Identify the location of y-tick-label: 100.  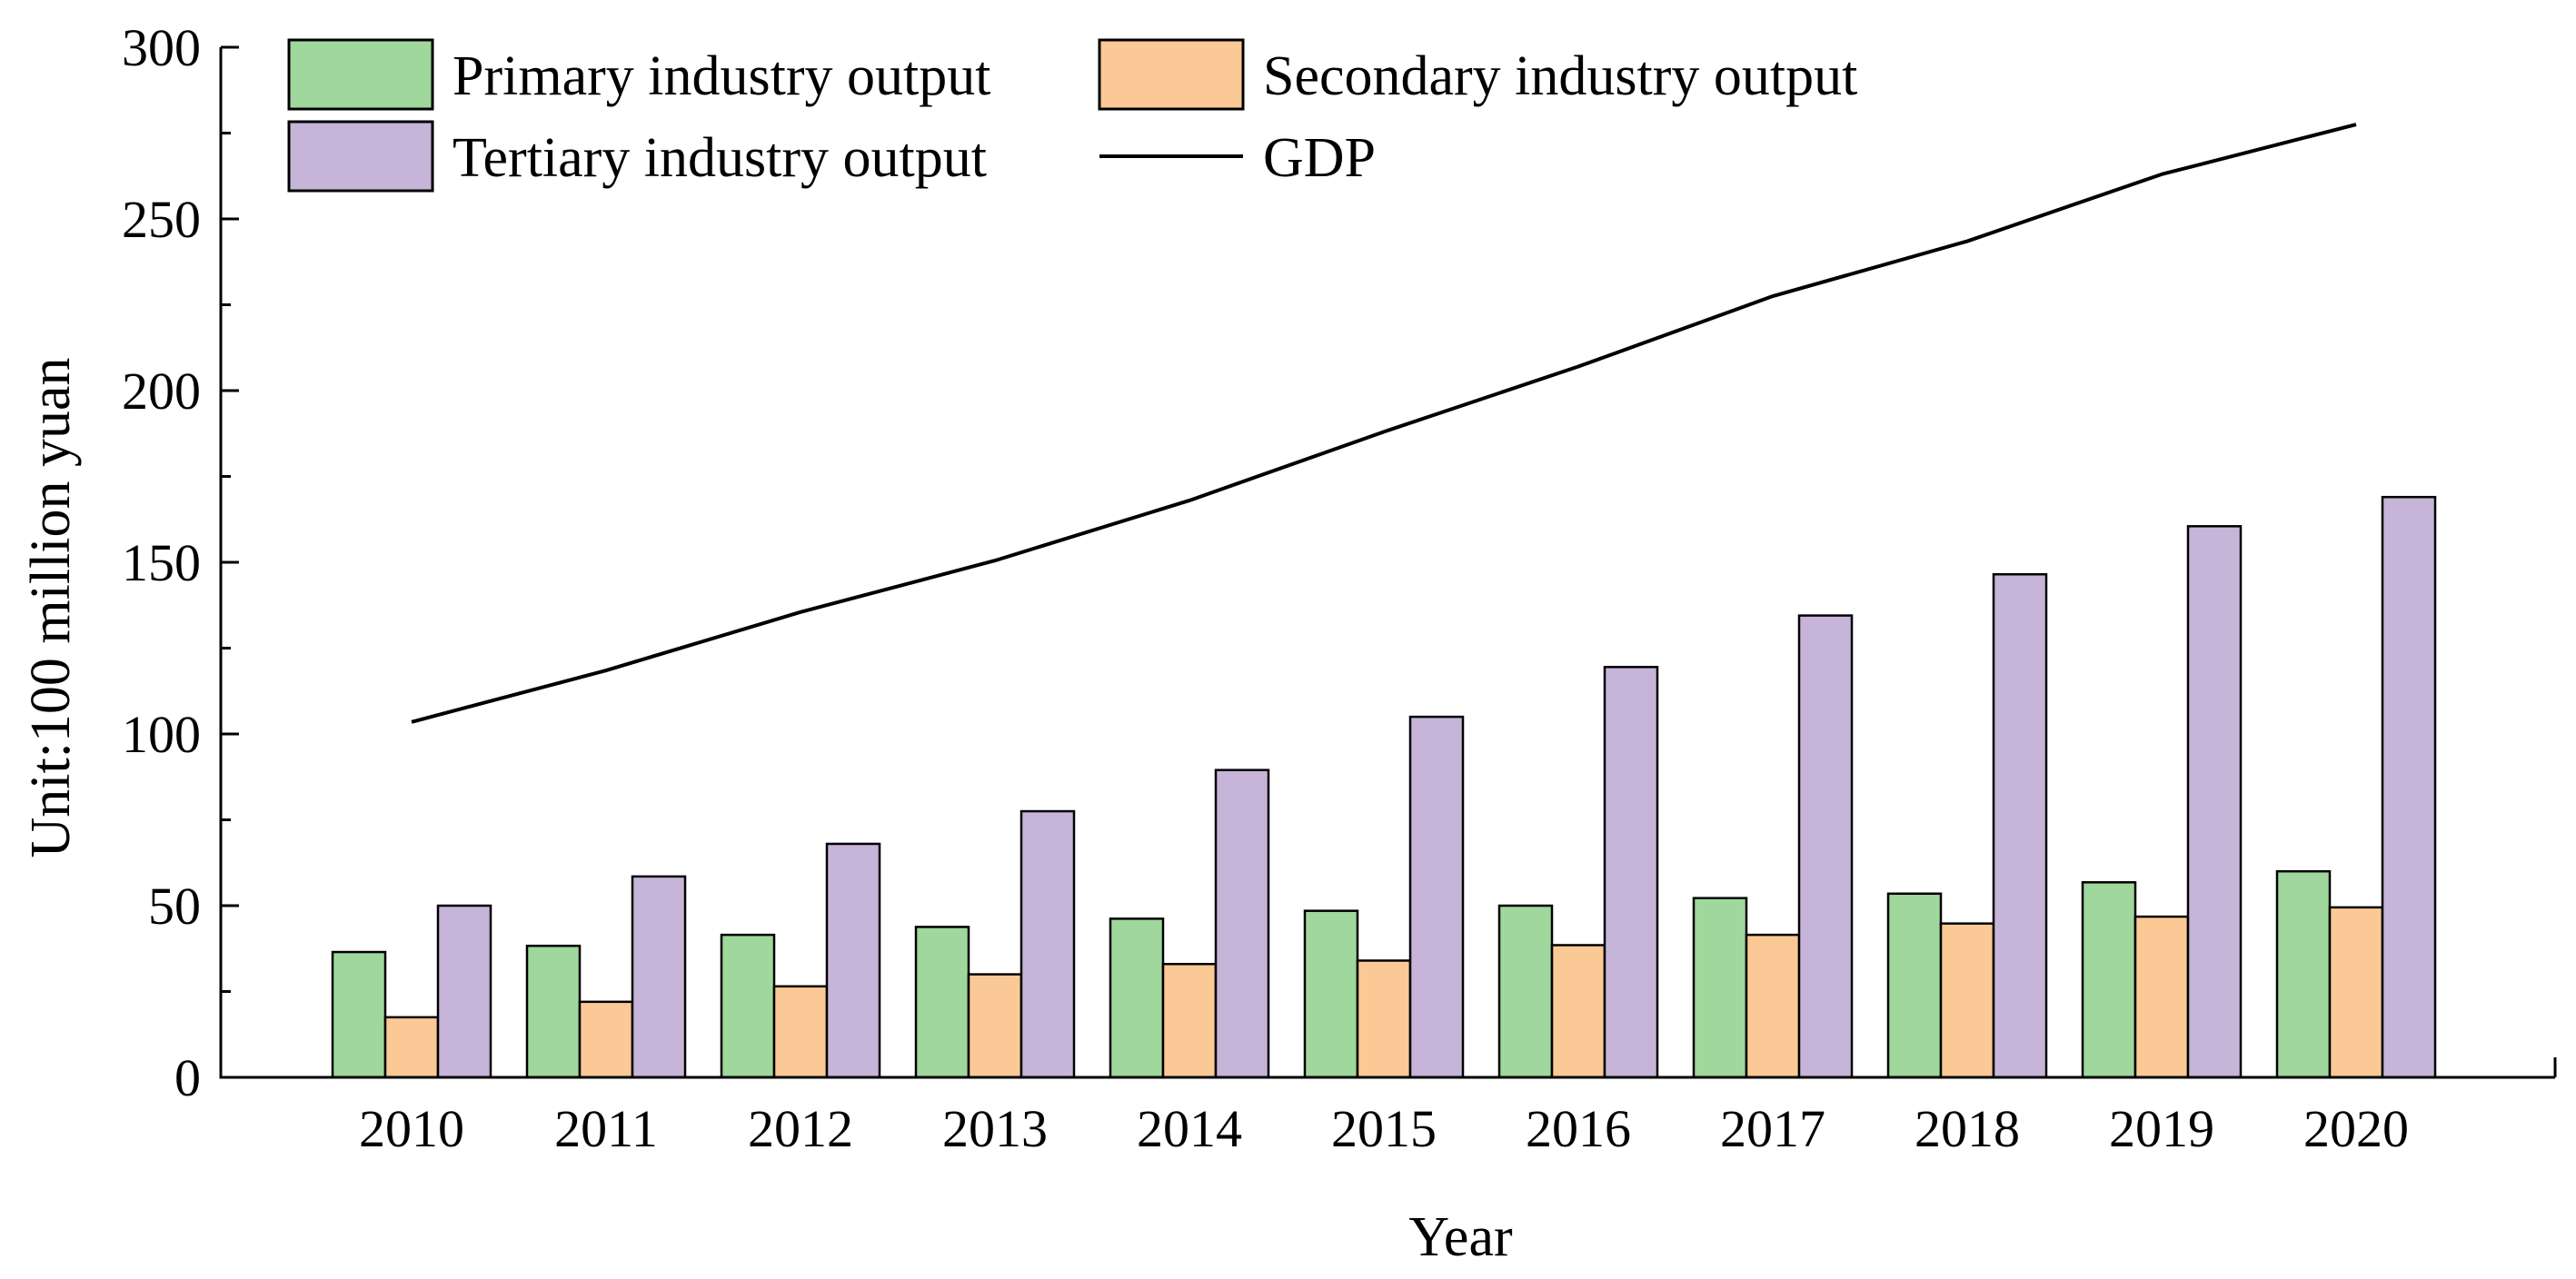
(161, 734).